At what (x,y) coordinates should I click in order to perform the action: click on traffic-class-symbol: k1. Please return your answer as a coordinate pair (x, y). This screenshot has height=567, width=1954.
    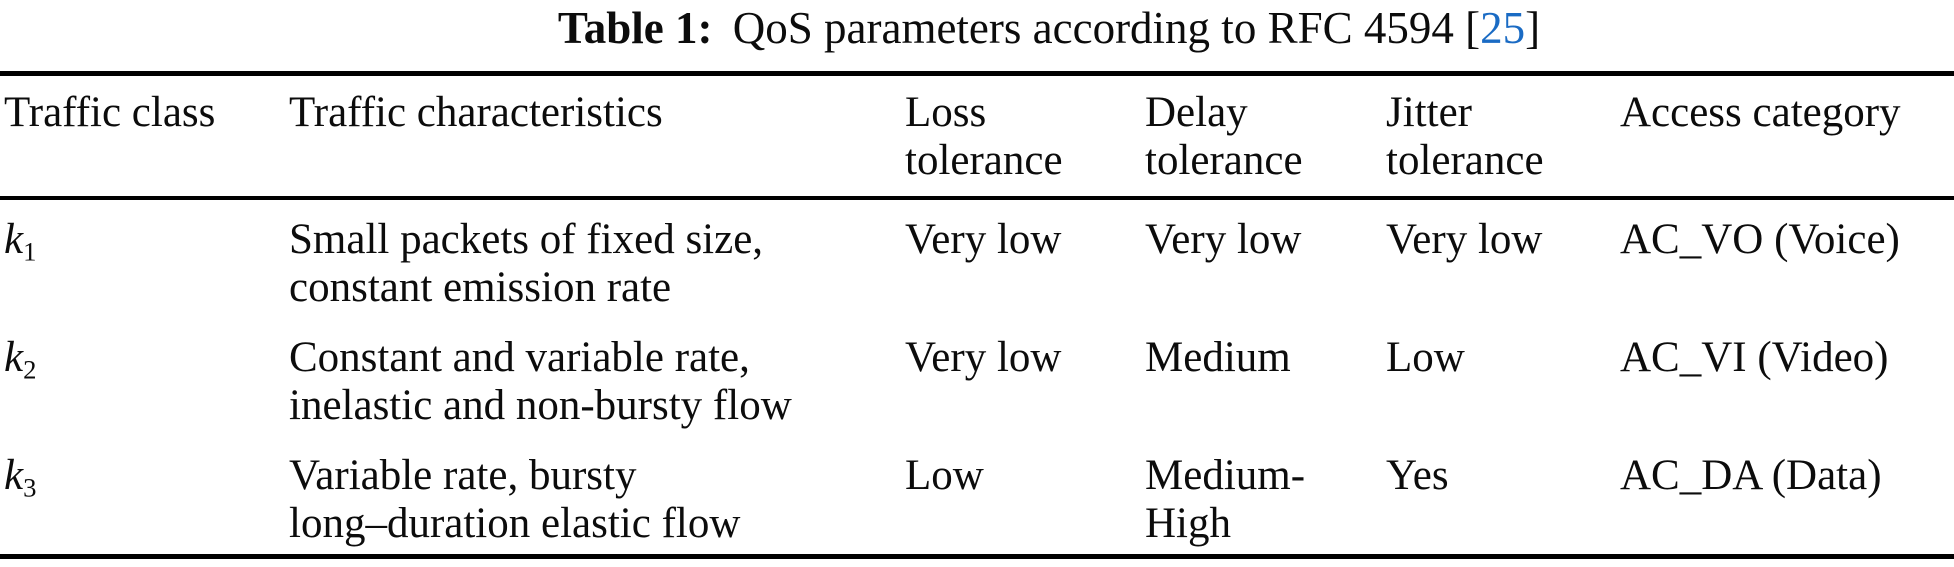
    Looking at the image, I should click on (146, 241).